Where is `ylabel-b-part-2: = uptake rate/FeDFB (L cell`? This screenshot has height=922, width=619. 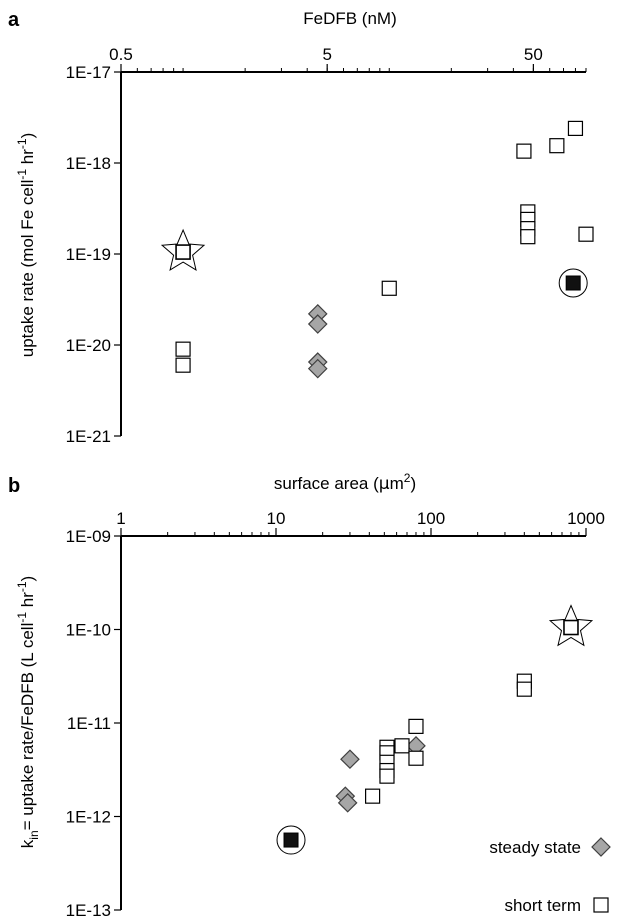 ylabel-b-part-2: = uptake rate/FeDFB (L cell is located at coordinates (27, 727).